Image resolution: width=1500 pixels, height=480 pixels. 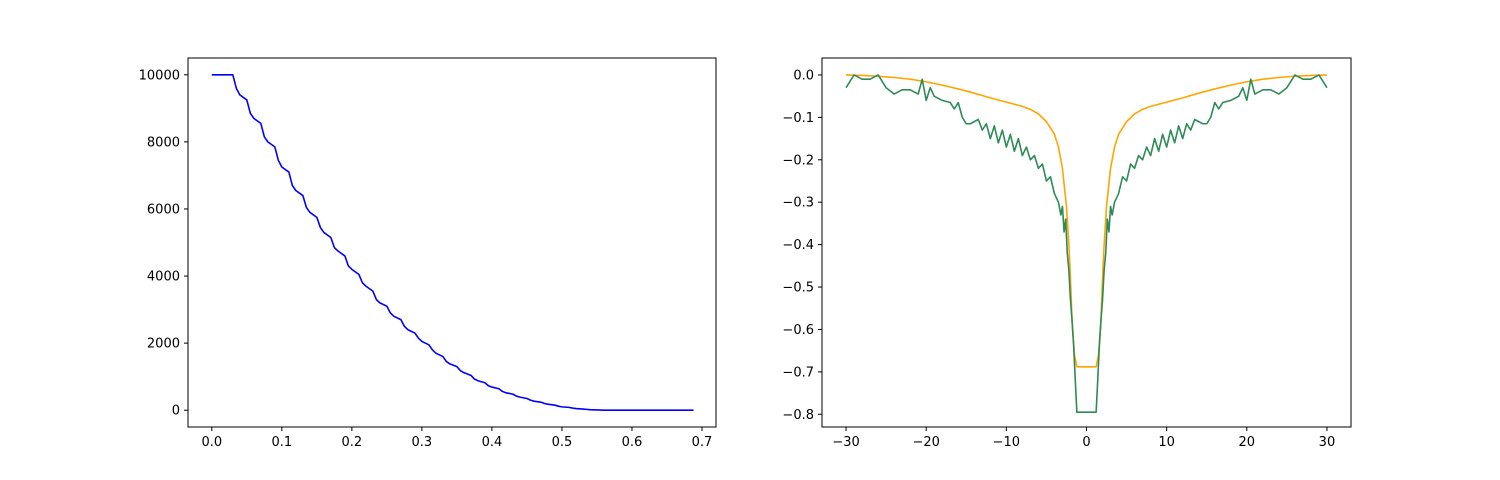 I want to click on y-tick-label: −0.7, so click(x=798, y=372).